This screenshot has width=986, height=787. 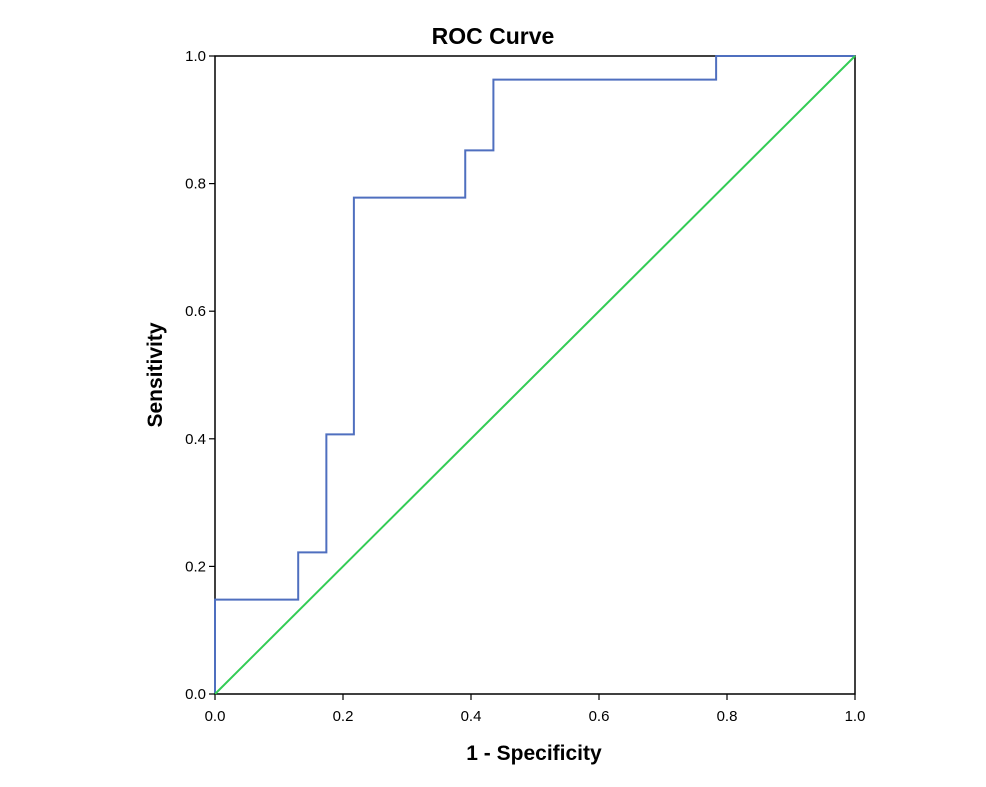 What do you see at coordinates (599, 716) in the screenshot?
I see `x-tick-label: 0.6` at bounding box center [599, 716].